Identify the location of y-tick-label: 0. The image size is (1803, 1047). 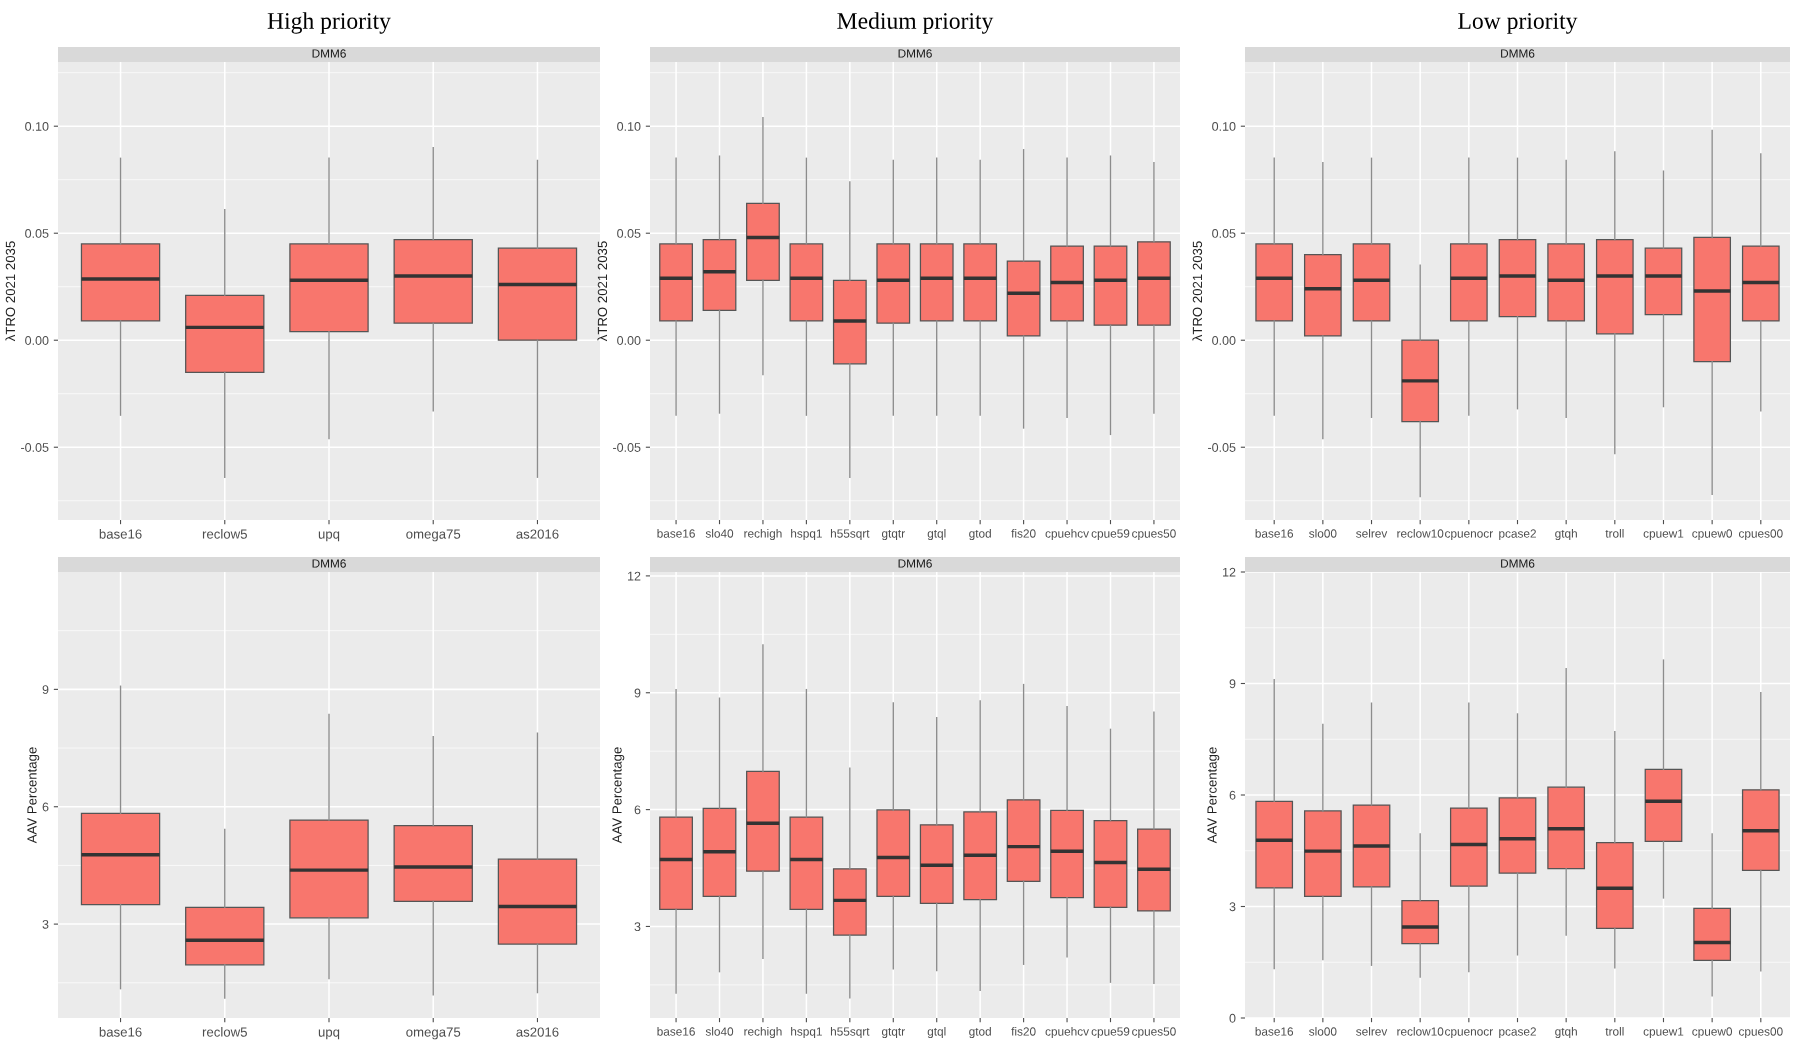
(1232, 1018).